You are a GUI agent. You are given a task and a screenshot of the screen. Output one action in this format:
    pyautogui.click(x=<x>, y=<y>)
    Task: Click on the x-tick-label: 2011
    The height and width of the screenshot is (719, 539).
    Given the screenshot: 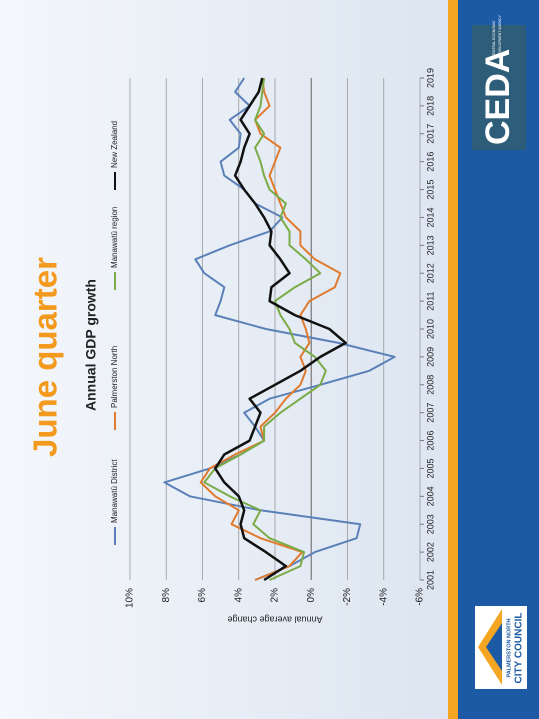 What is the action you would take?
    pyautogui.click(x=430, y=300)
    